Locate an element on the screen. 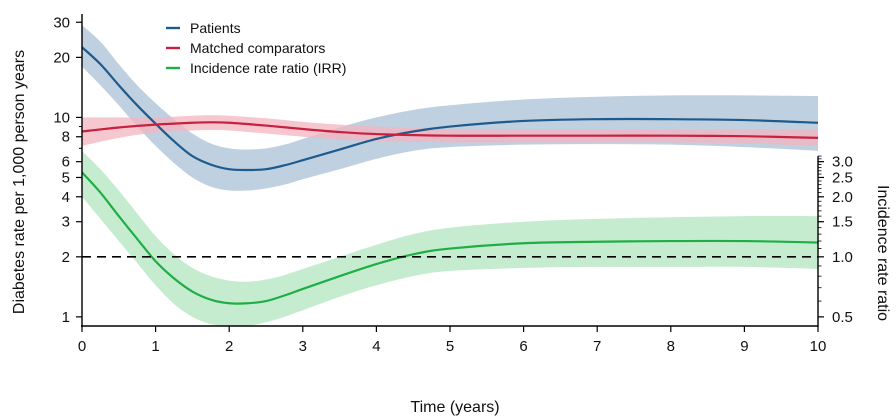 This screenshot has width=896, height=420. y2-tick-label: 0.5 is located at coordinates (842, 317).